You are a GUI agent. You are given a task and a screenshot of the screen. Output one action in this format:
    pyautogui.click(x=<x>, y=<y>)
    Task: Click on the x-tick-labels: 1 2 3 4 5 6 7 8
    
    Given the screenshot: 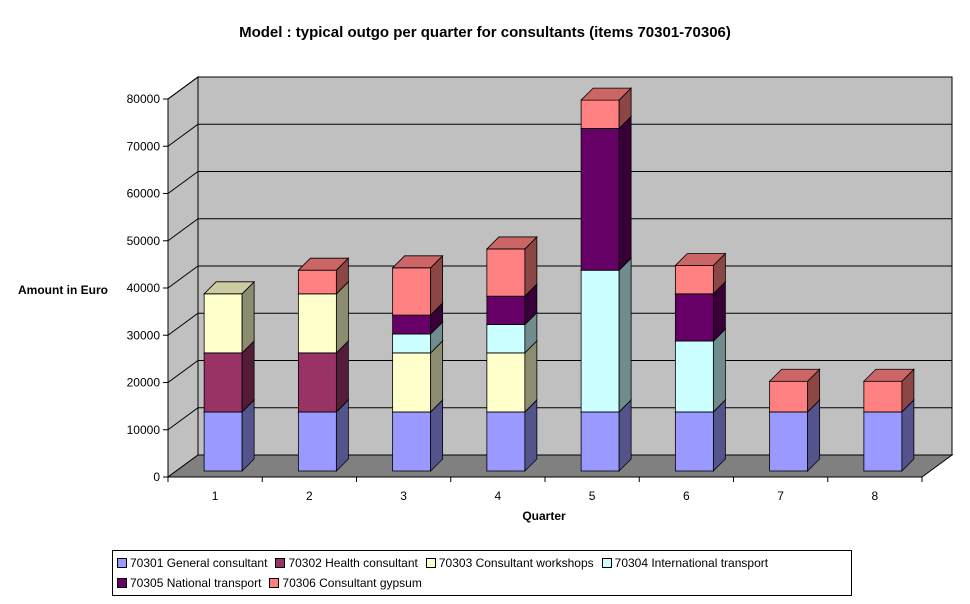 What is the action you would take?
    pyautogui.click(x=545, y=496)
    